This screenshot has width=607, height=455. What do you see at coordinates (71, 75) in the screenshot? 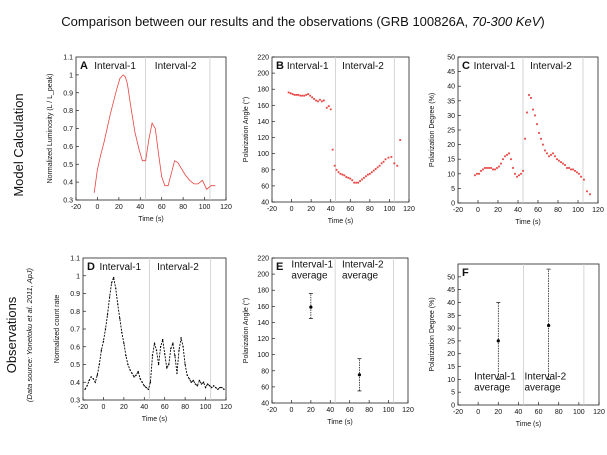
I see `y-tick-label: 1` at bounding box center [71, 75].